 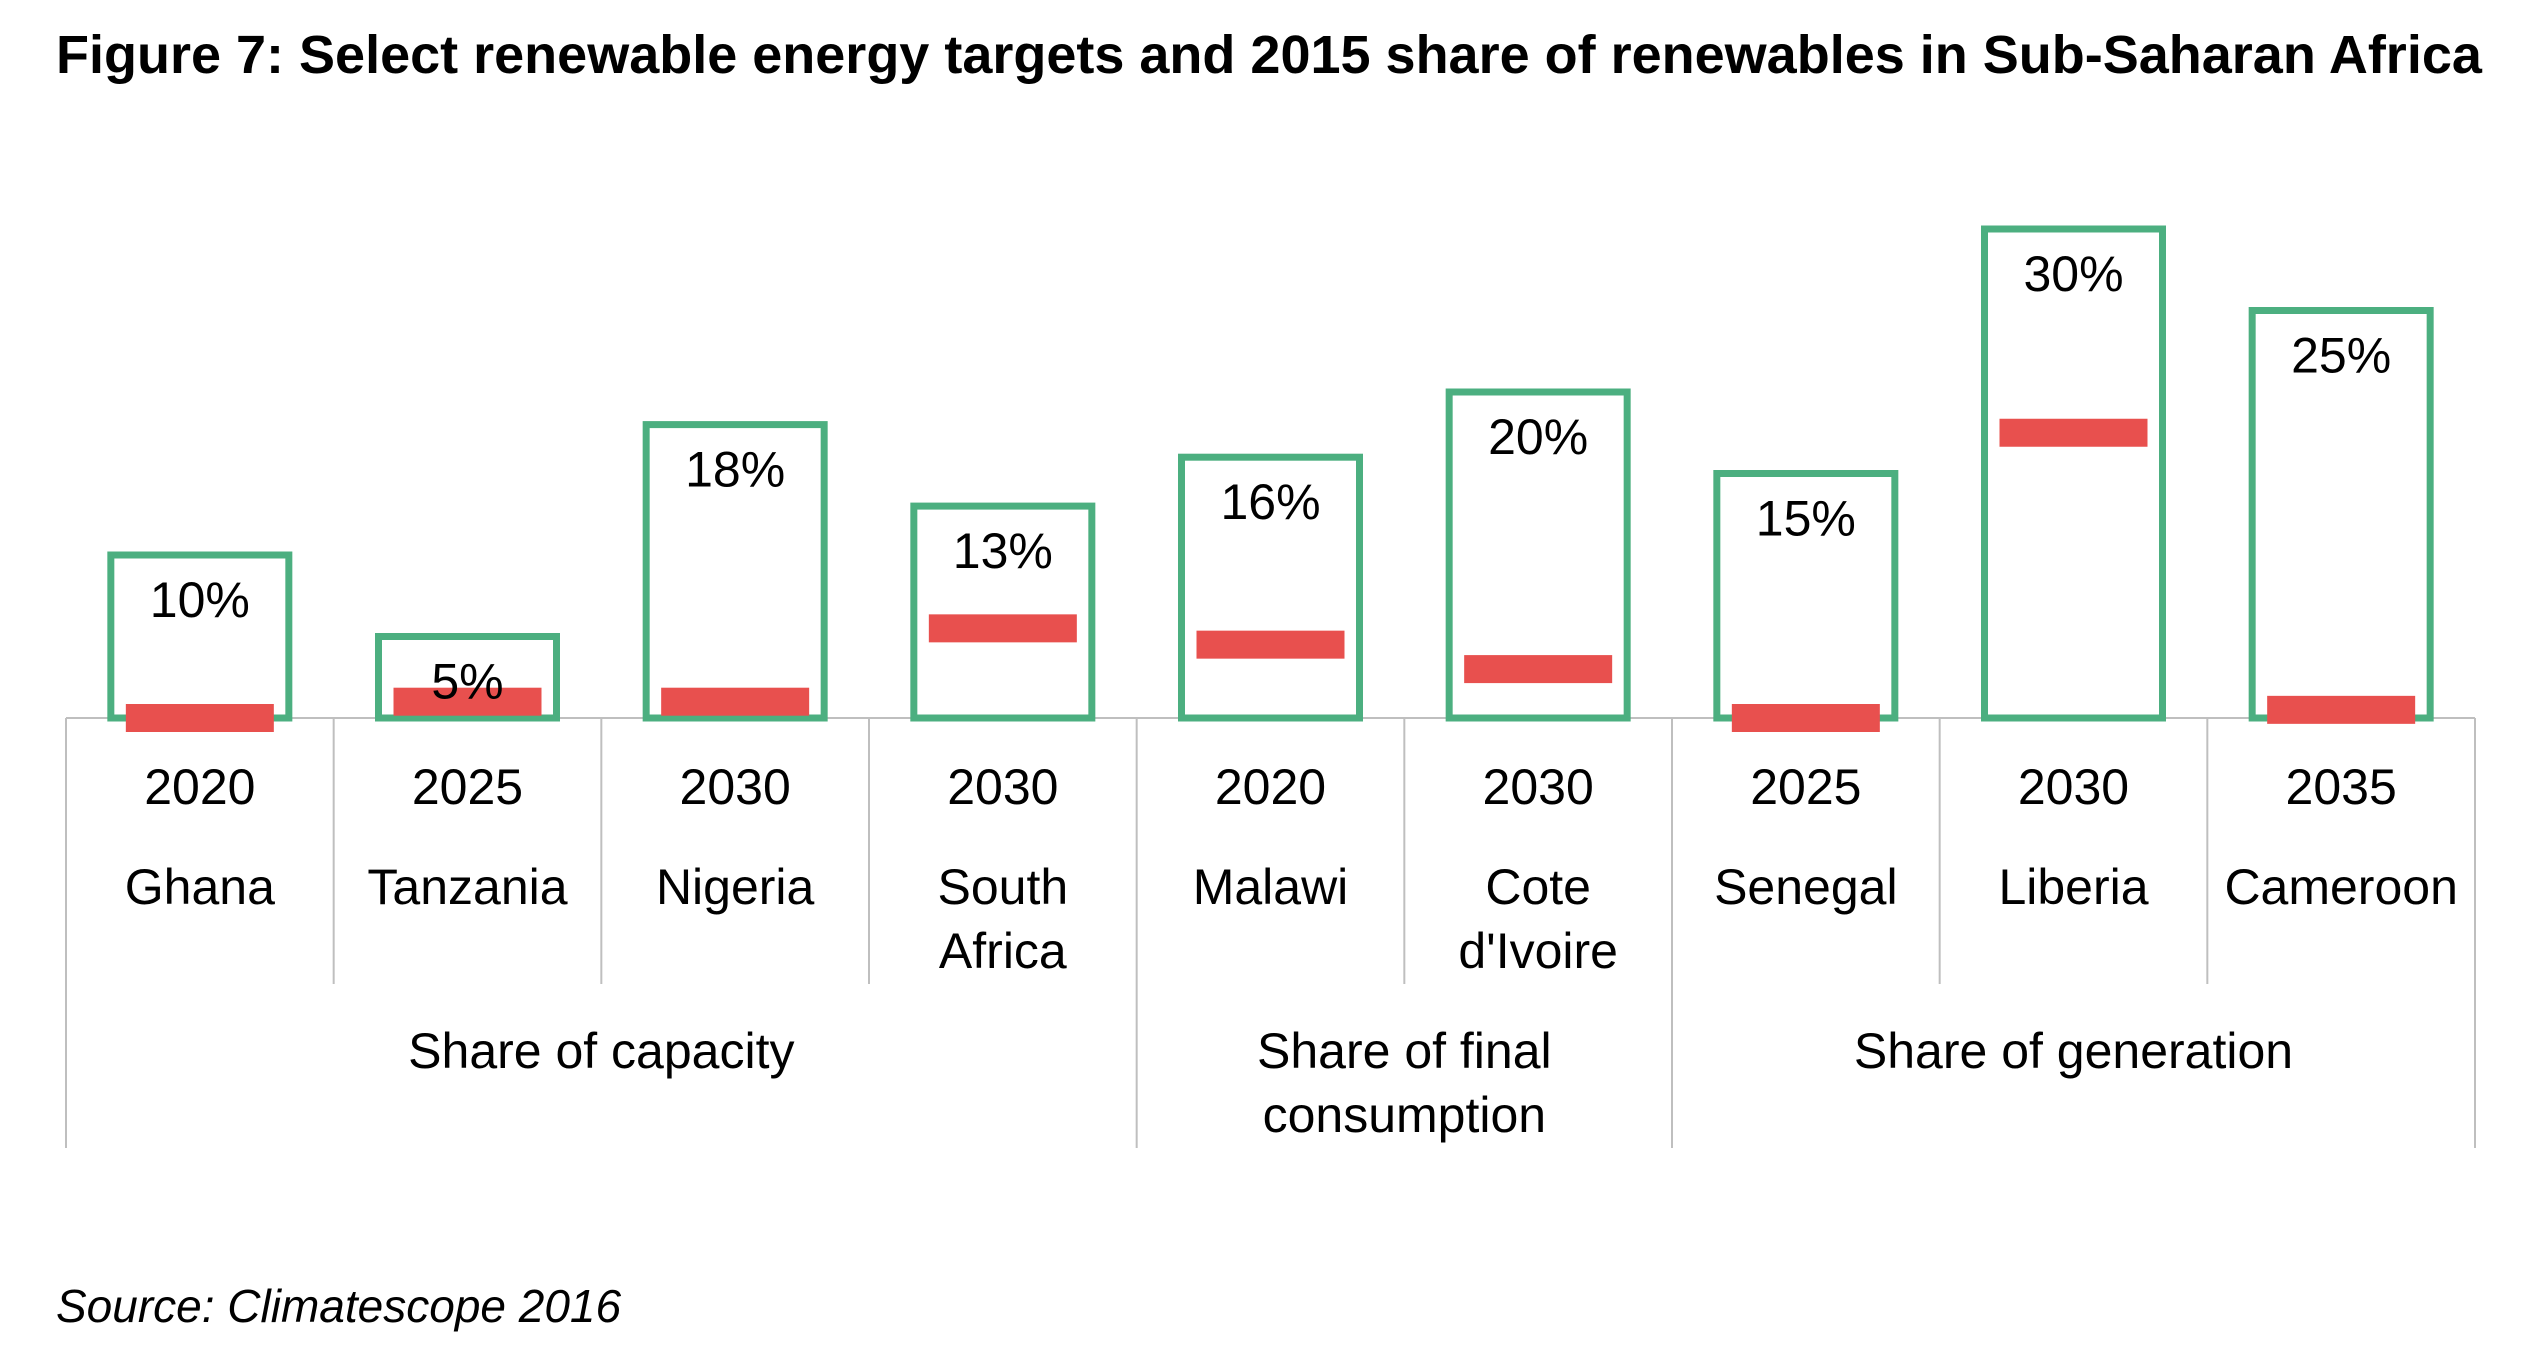 What do you see at coordinates (2073, 1051) in the screenshot?
I see `group-label: Share of generation` at bounding box center [2073, 1051].